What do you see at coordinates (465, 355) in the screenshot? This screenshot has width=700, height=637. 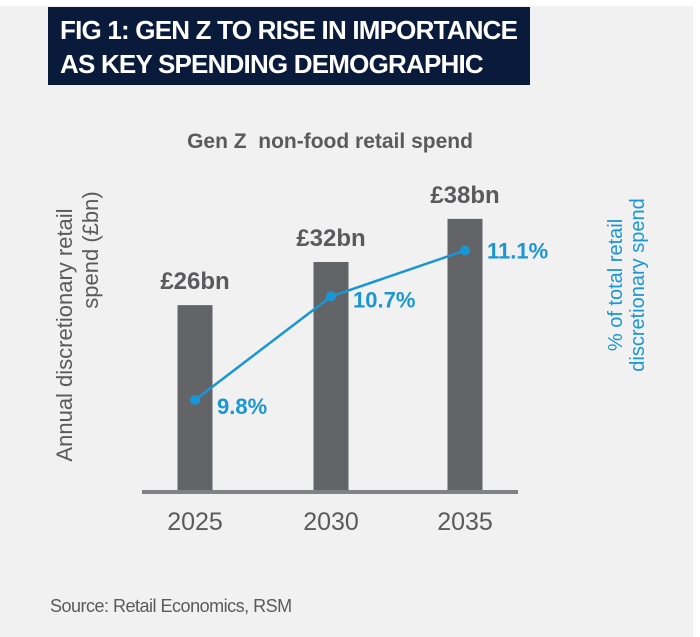 I see `bar-2035` at bounding box center [465, 355].